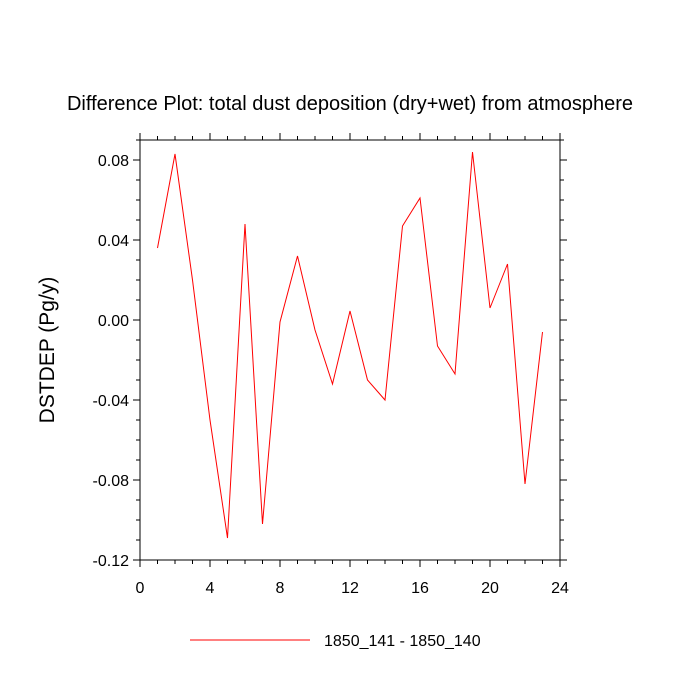  Describe the element at coordinates (280, 588) in the screenshot. I see `x-tick-label: 8` at that location.